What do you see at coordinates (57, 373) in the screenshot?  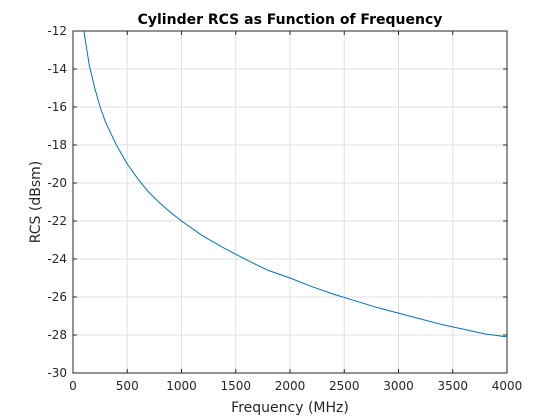 I see `y-tick-label-0: -30` at bounding box center [57, 373].